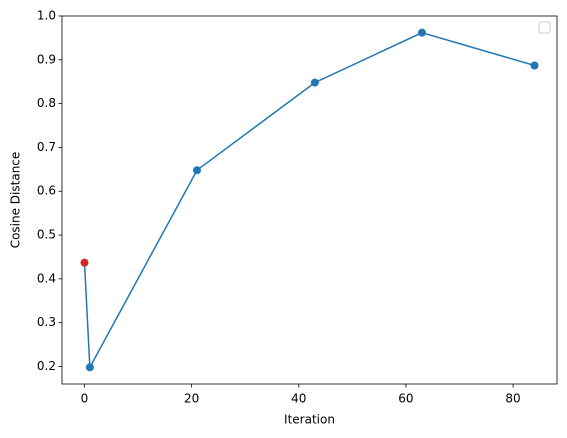  I want to click on x-axis-label: Iteration, so click(309, 420).